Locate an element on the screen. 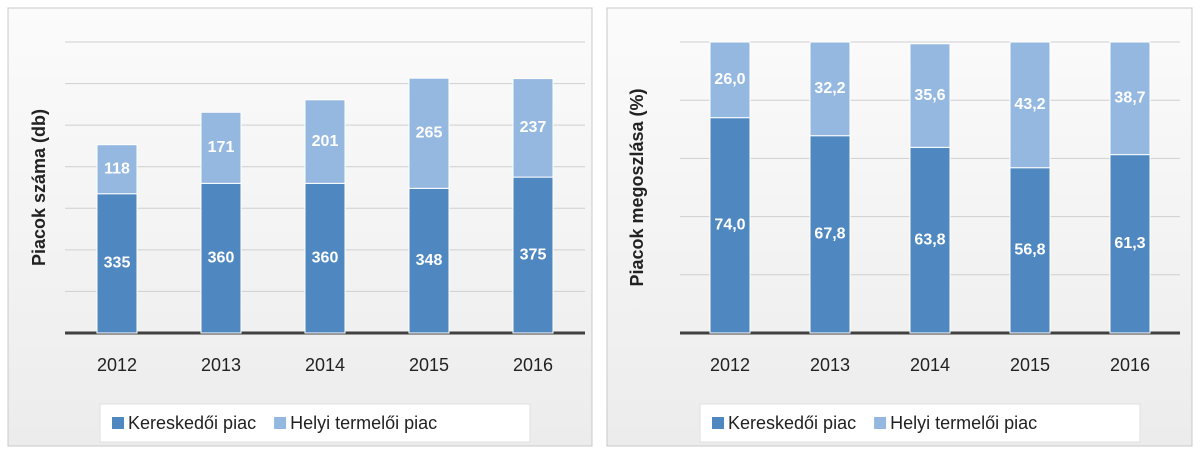 The height and width of the screenshot is (452, 1200). data-label: 201 is located at coordinates (325, 141).